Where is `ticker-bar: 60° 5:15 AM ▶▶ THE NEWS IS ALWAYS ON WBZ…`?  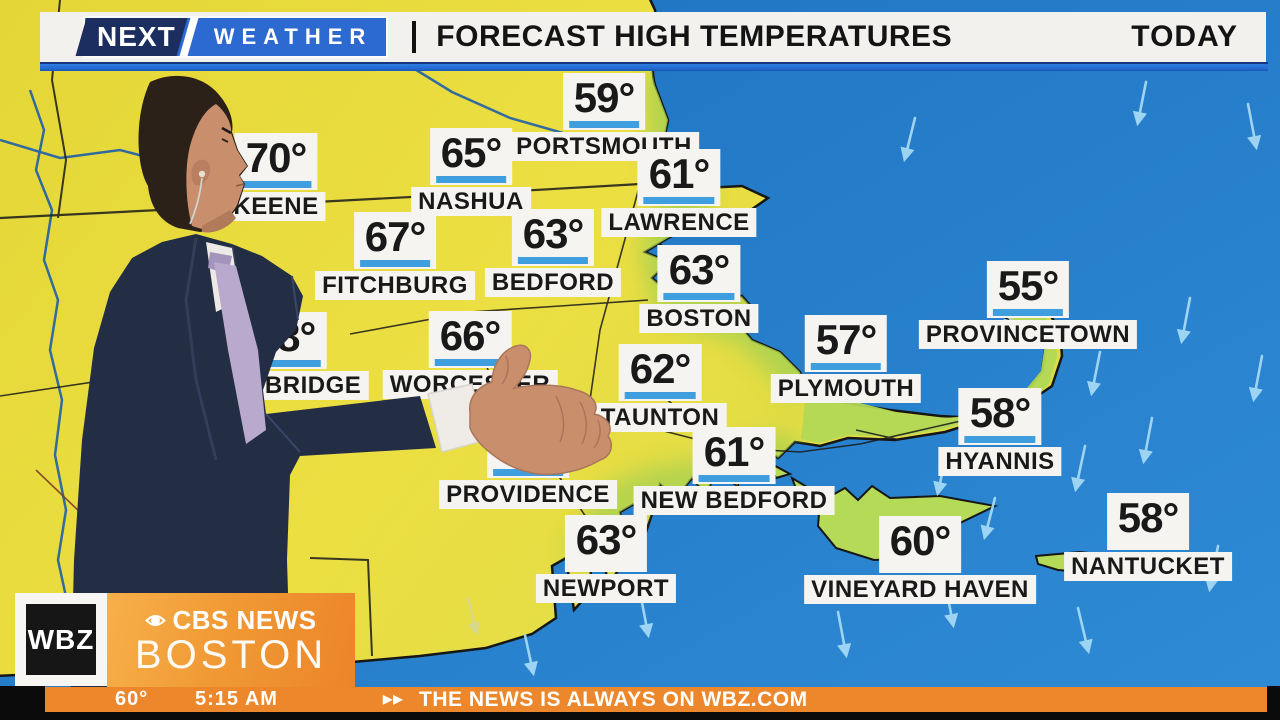
ticker-bar: 60° 5:15 AM ▶▶ THE NEWS IS ALWAYS ON WBZ… is located at coordinates (656, 699).